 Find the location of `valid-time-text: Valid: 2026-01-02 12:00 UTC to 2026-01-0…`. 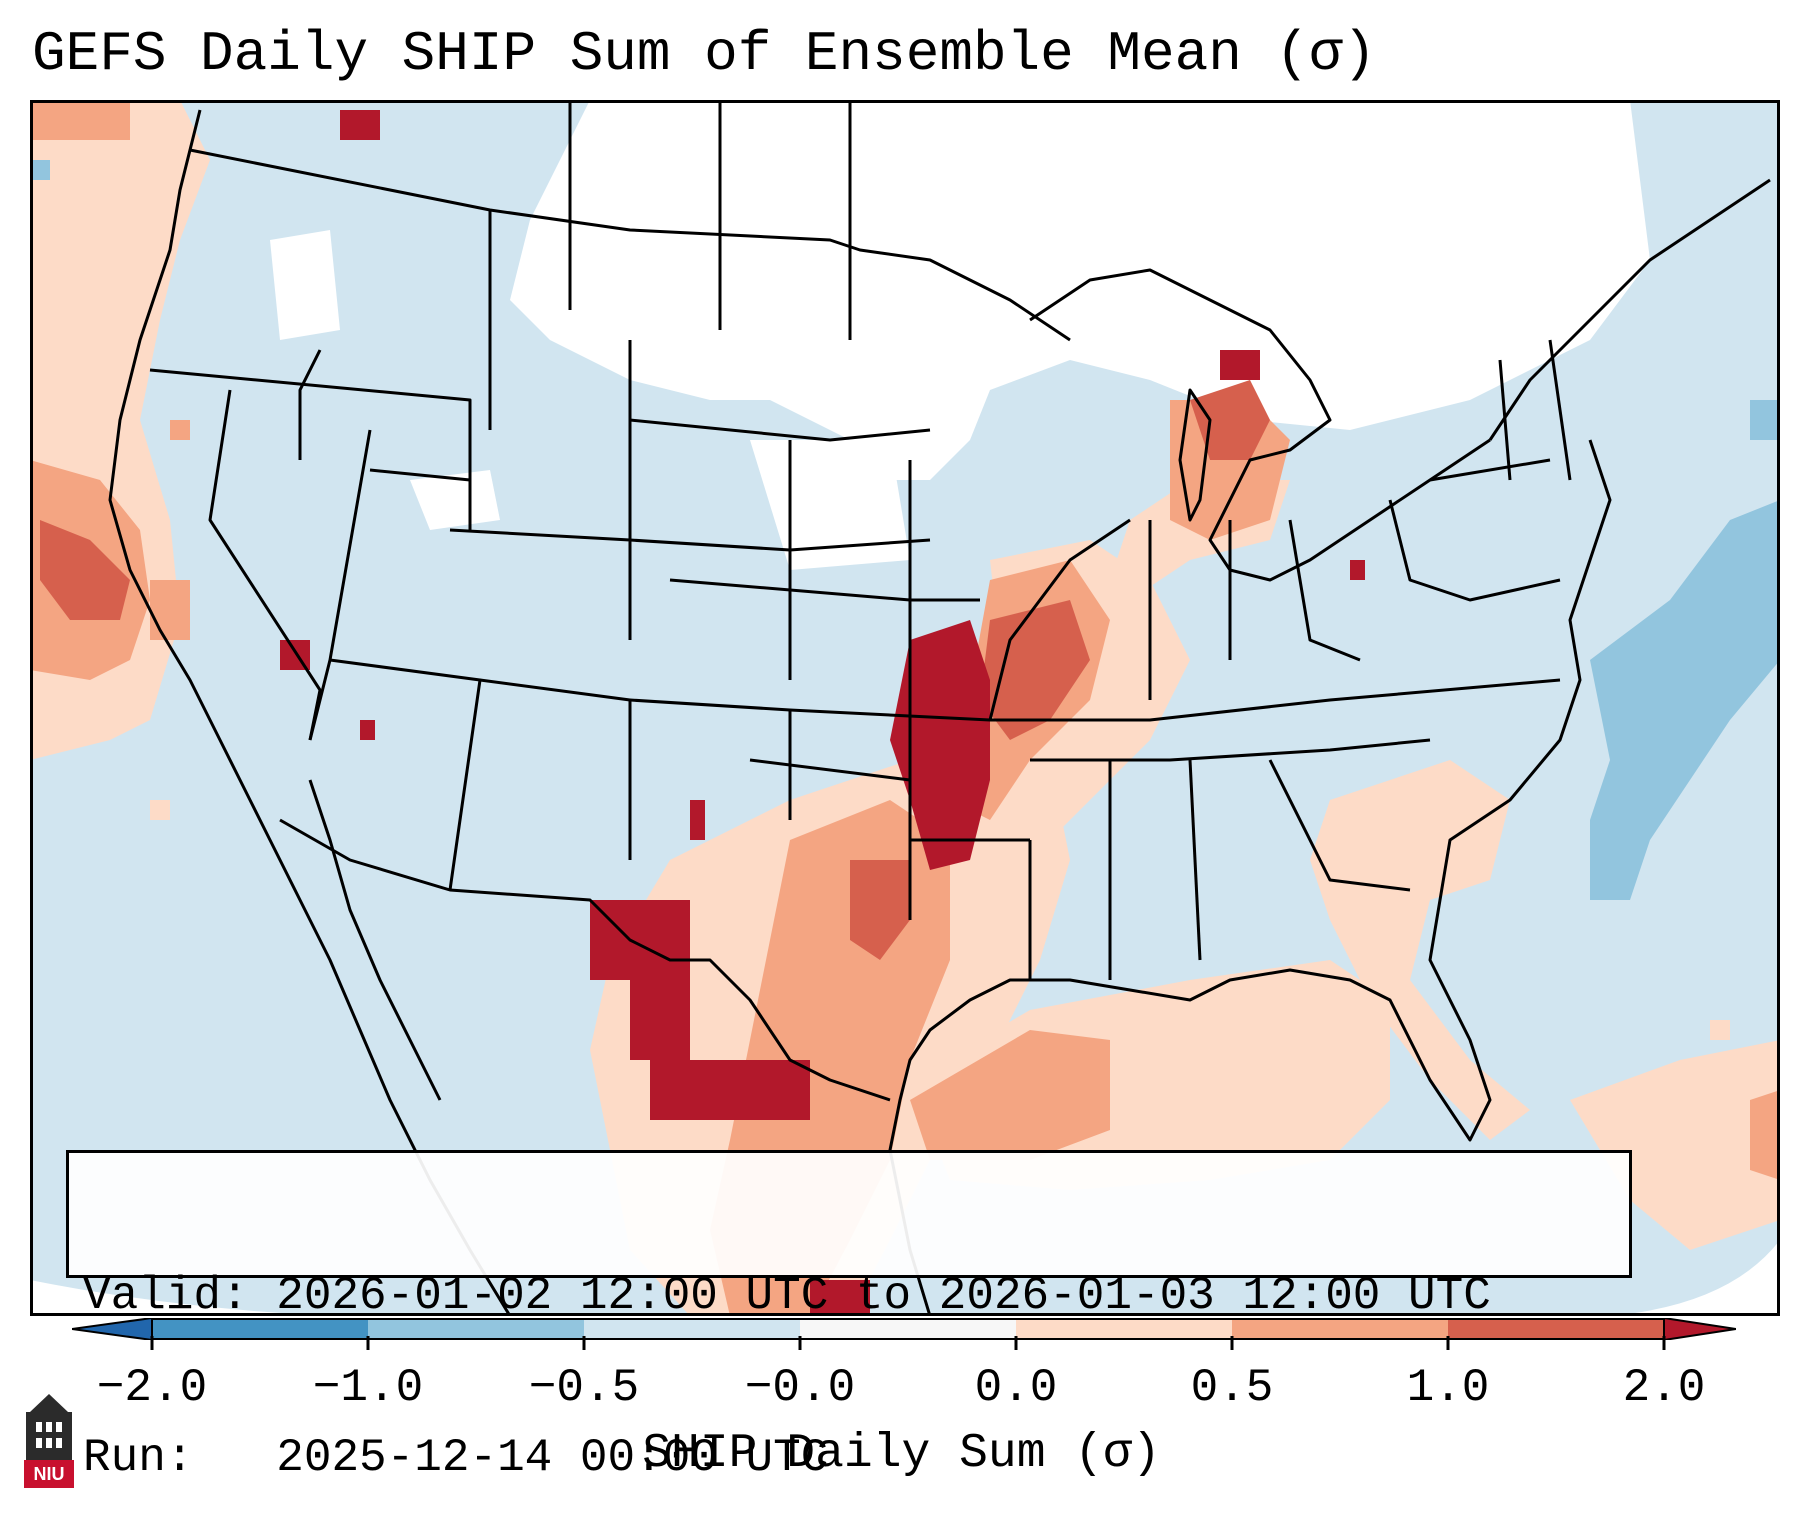

valid-time-text: Valid: 2026-01-02 12:00 UTC to 2026-01-0… is located at coordinates (787, 1296).